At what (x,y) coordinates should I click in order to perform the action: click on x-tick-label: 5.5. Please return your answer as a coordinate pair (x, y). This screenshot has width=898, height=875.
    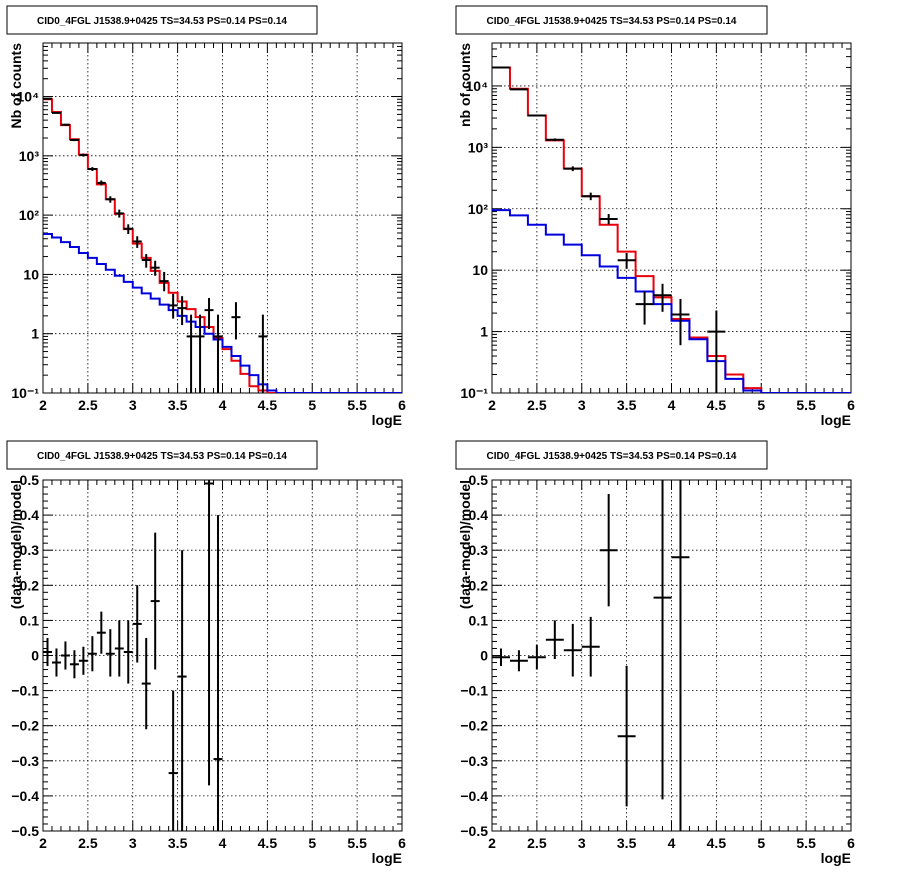
    Looking at the image, I should click on (806, 843).